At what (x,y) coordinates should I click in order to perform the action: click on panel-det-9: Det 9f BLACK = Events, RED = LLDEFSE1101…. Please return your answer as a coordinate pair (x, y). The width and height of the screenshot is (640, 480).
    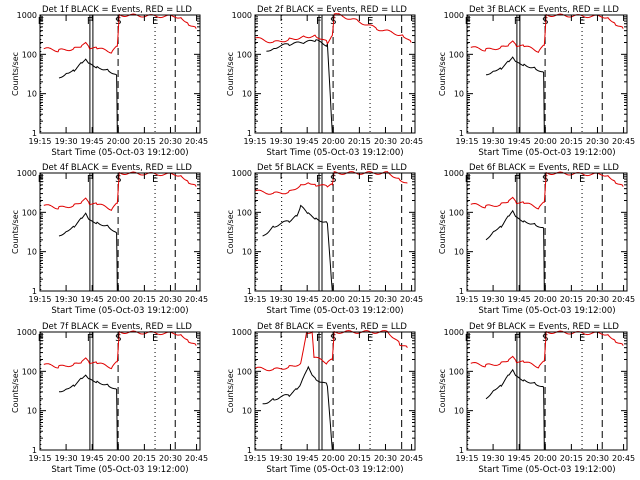
    Looking at the image, I should click on (536, 398).